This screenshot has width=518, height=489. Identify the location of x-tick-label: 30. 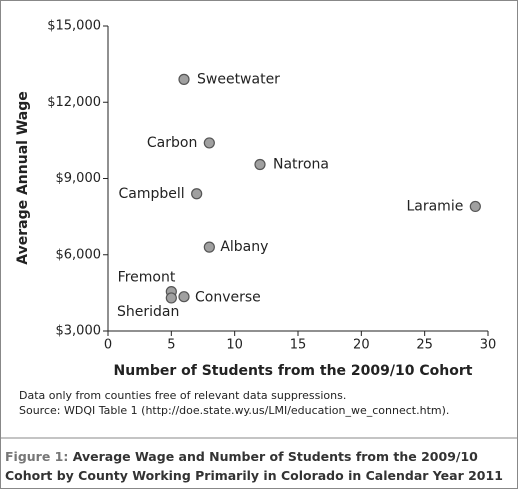
(488, 345).